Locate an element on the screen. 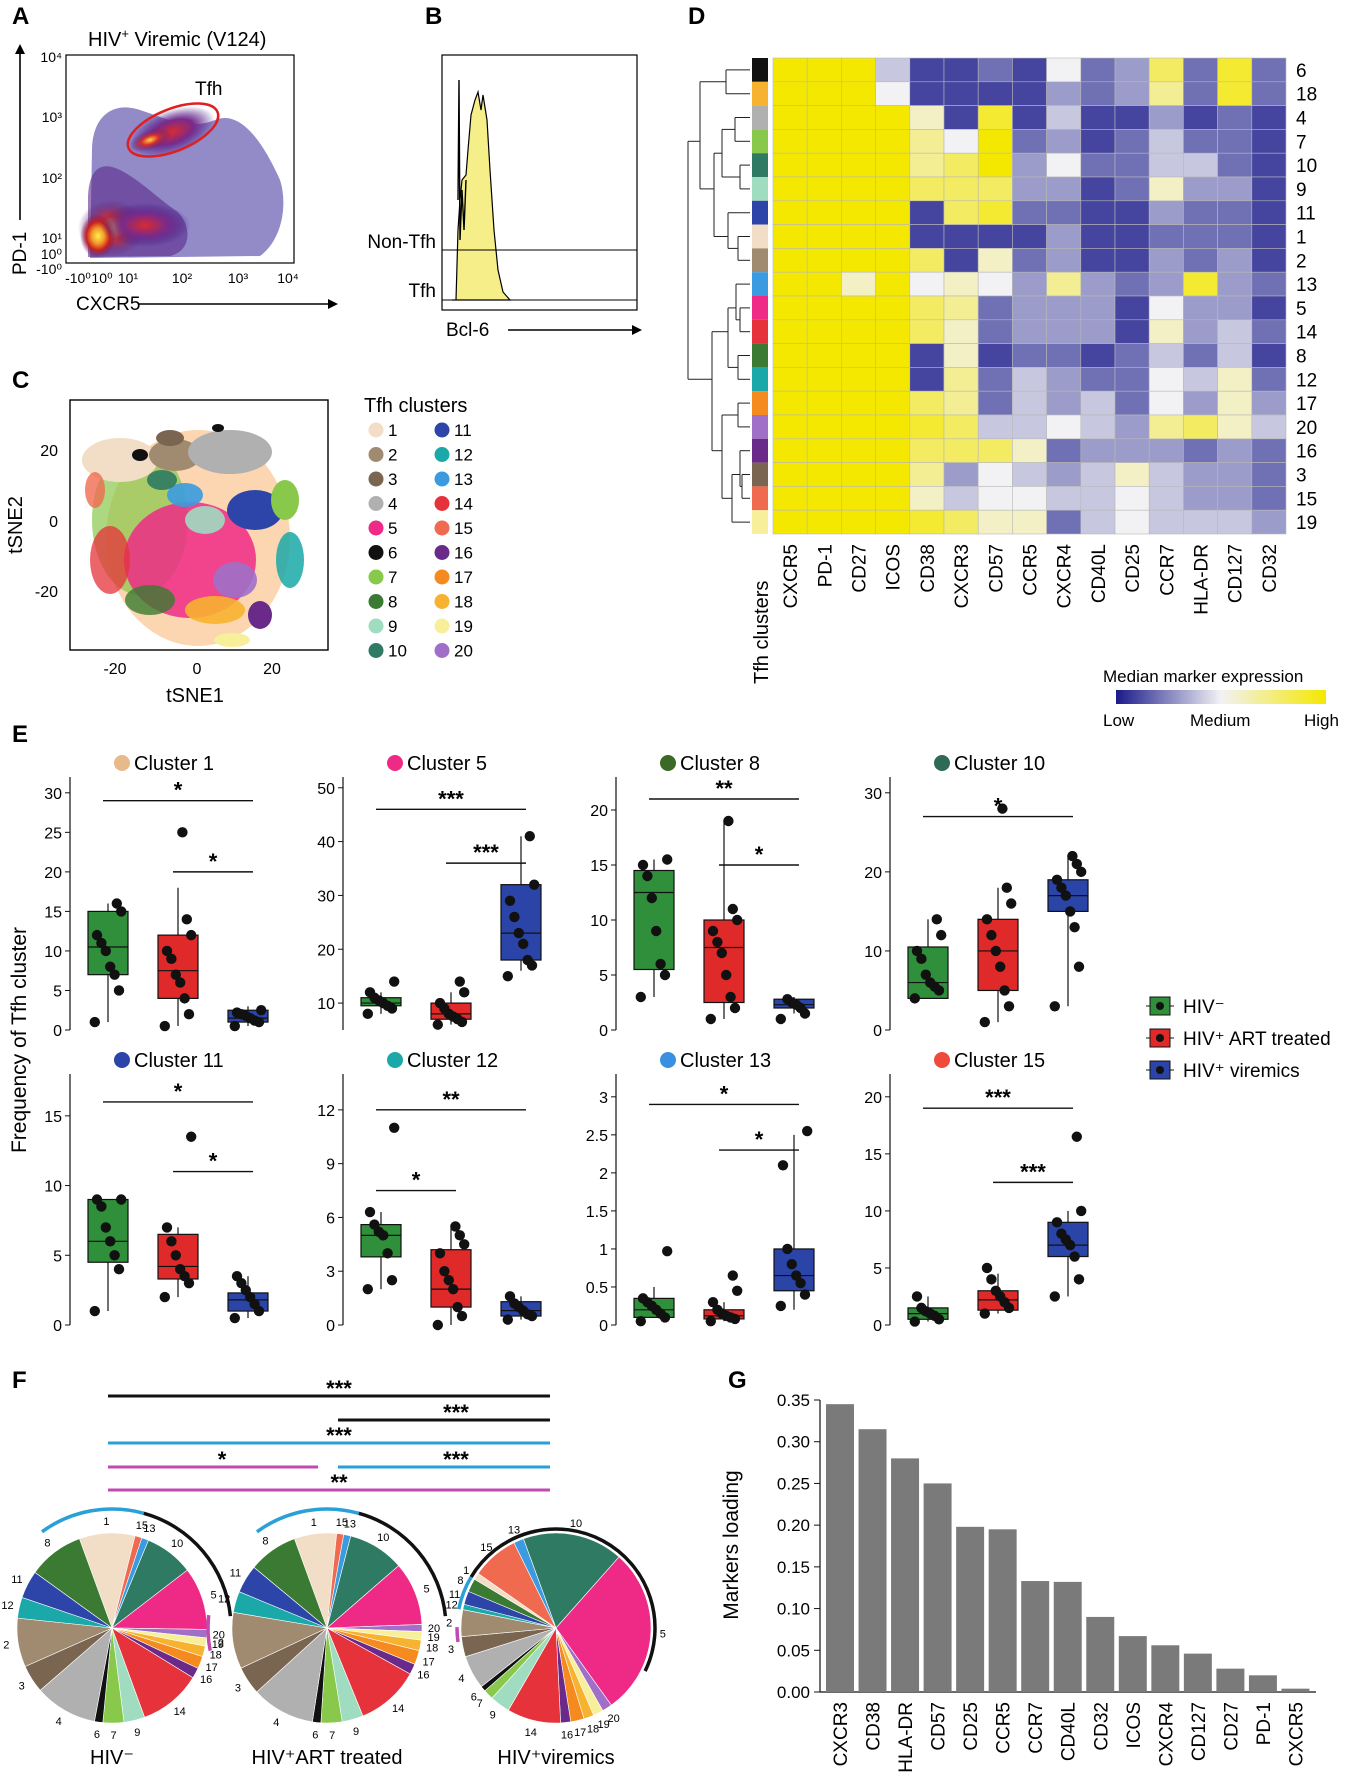 The height and width of the screenshot is (1778, 1361). boxplot-ytick-label: 3 is located at coordinates (603, 1098).